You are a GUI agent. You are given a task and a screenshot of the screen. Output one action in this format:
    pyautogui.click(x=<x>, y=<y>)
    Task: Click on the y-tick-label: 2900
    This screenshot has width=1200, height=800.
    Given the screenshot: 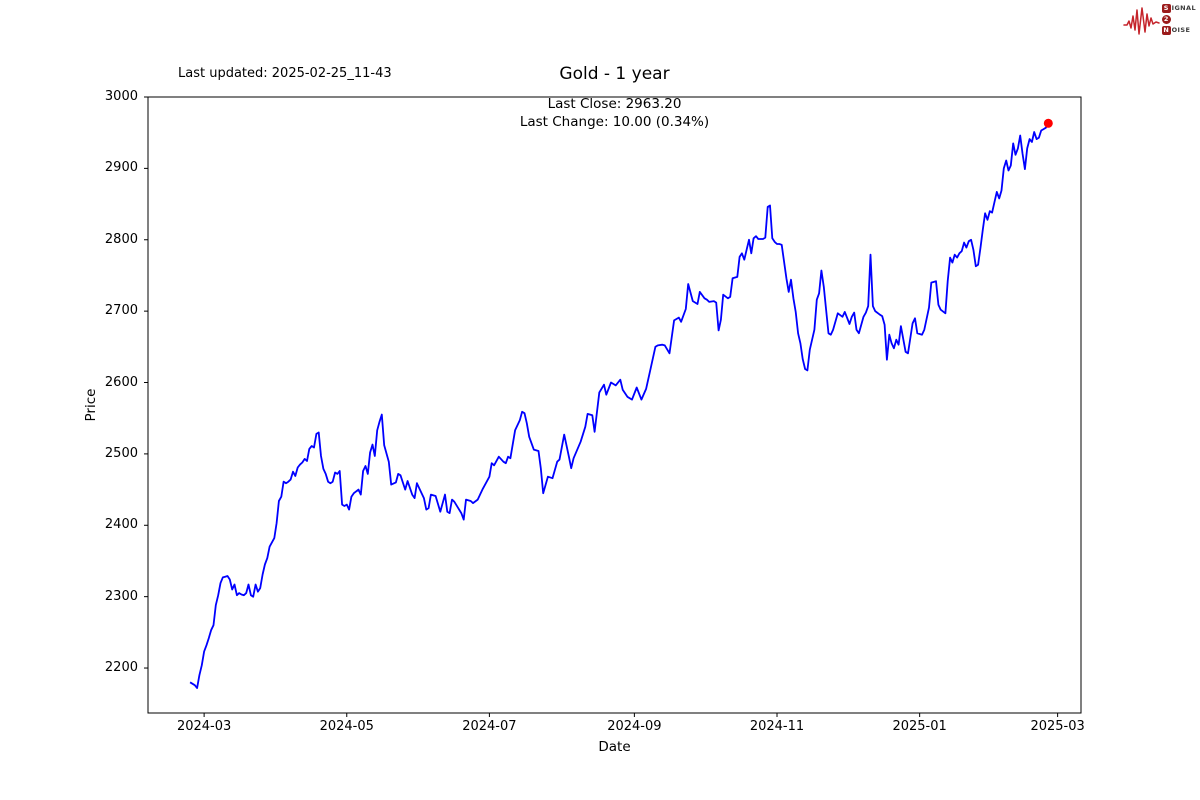 What is the action you would take?
    pyautogui.click(x=121, y=168)
    